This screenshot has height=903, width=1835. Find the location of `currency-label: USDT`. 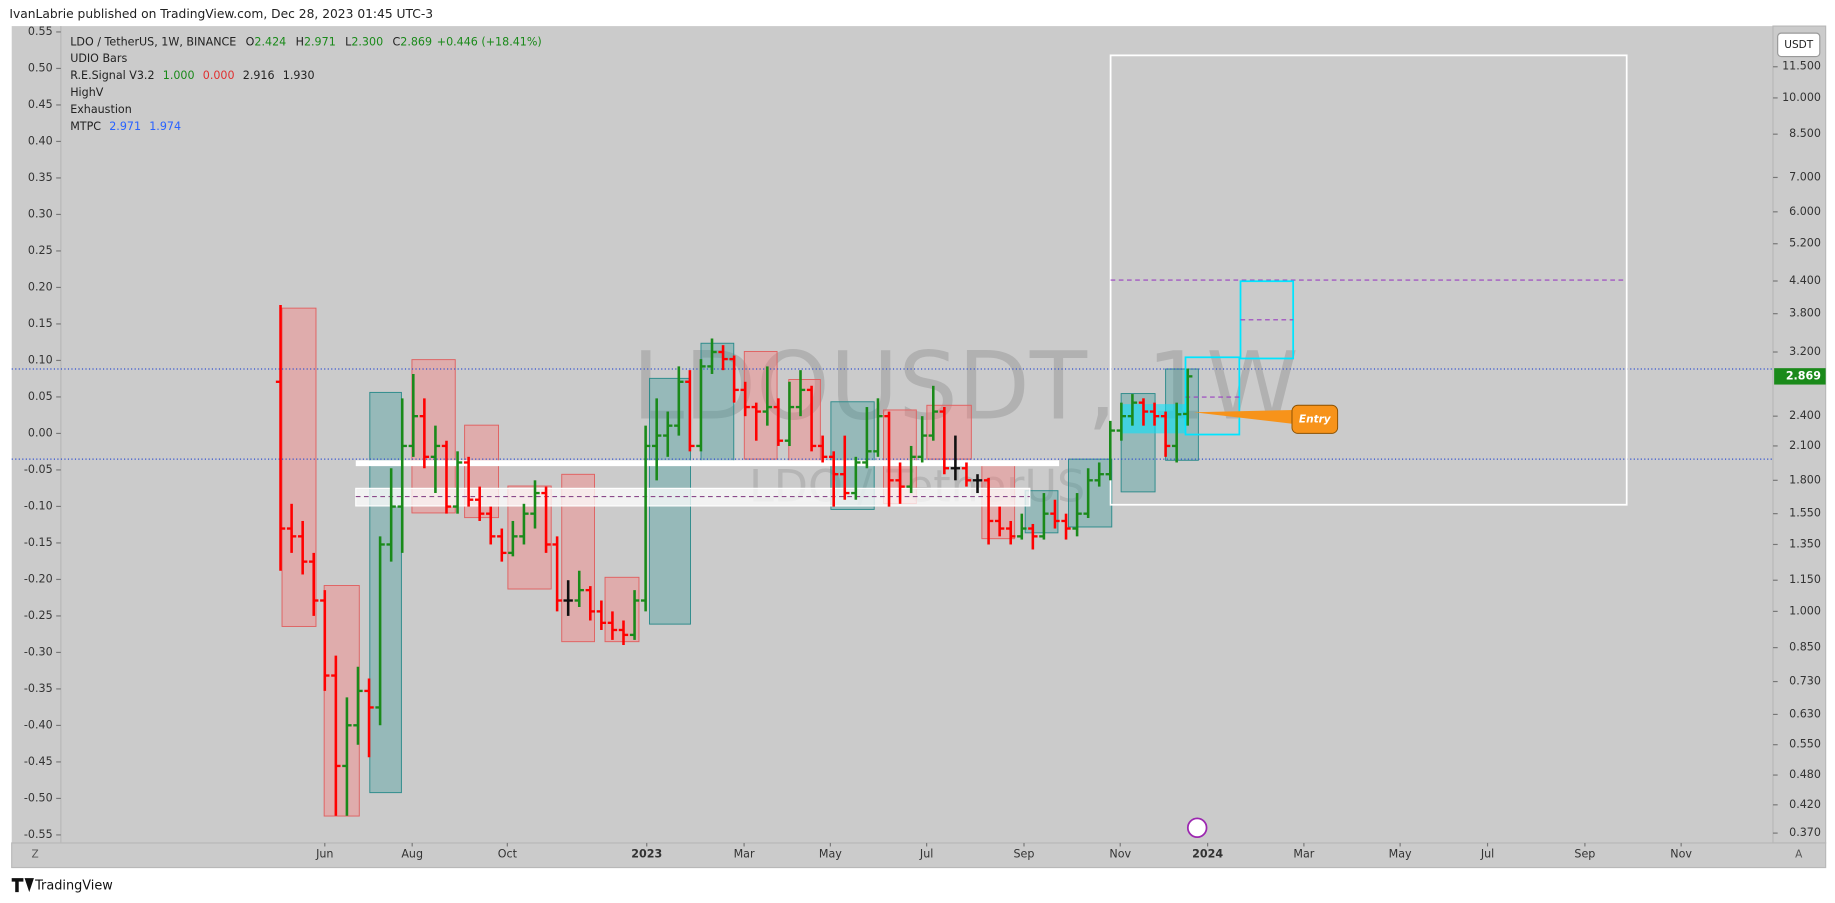

currency-label: USDT is located at coordinates (1798, 45).